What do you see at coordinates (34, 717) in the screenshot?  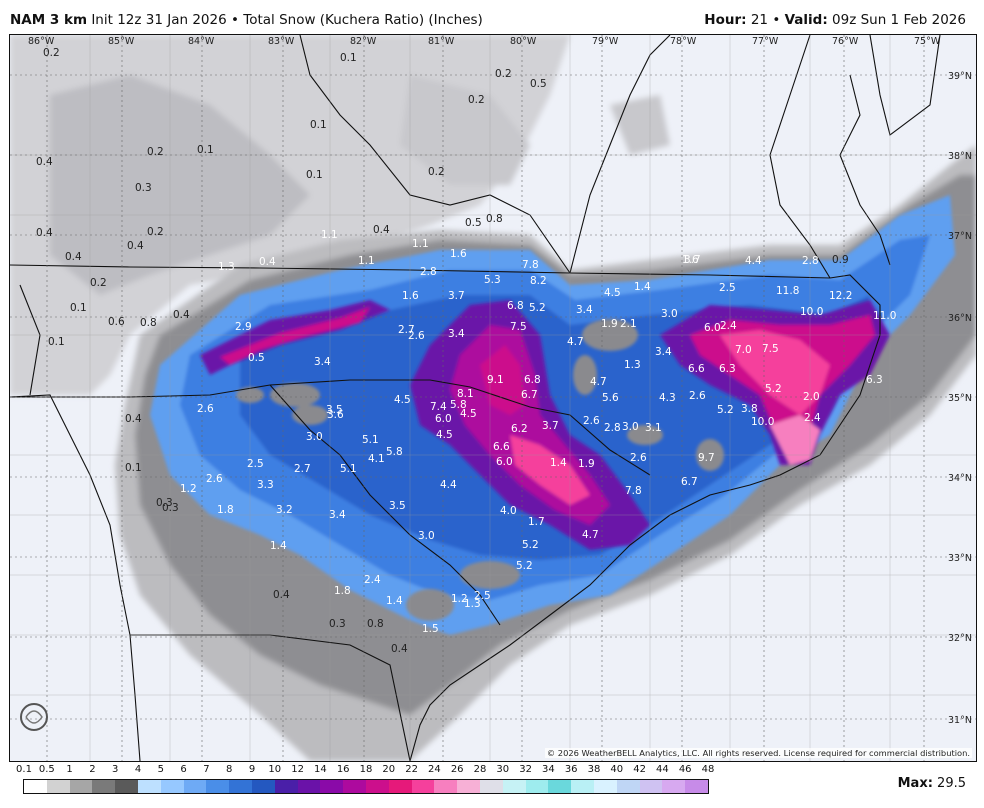 I see `weatherbell-logo` at bounding box center [34, 717].